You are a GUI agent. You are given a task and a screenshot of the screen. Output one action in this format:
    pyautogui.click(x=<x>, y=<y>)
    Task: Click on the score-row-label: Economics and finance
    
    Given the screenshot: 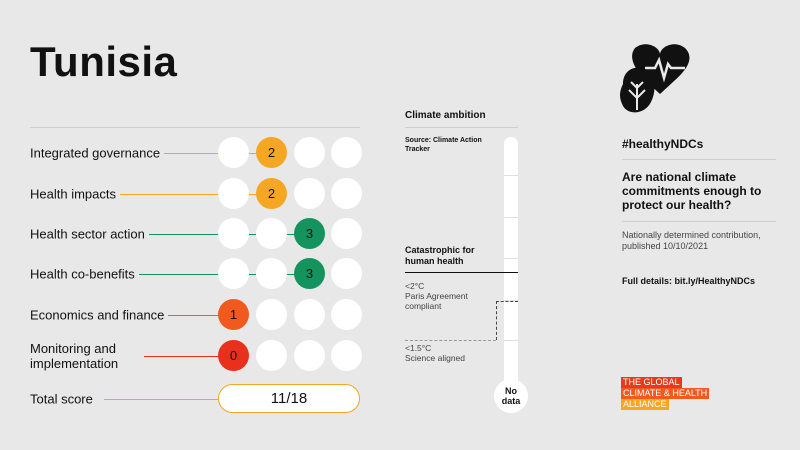 What is the action you would take?
    pyautogui.click(x=97, y=315)
    